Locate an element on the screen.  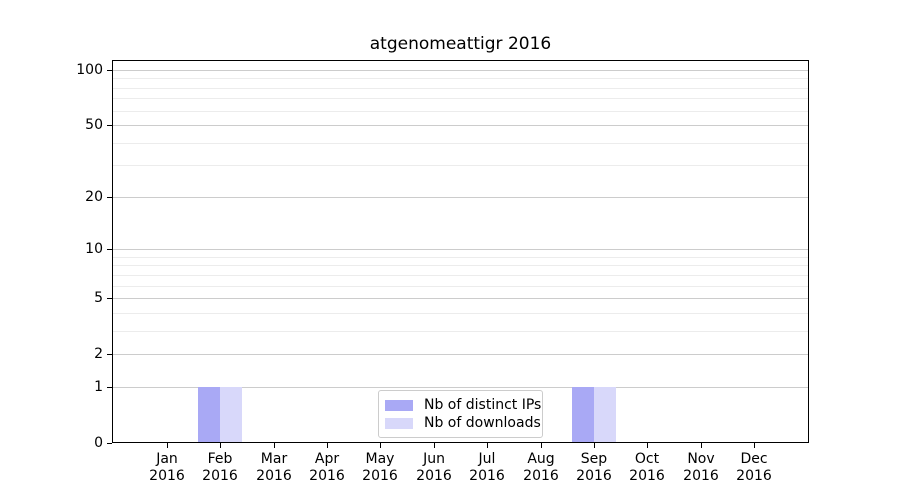
x-tick-nov is located at coordinates (701, 445).